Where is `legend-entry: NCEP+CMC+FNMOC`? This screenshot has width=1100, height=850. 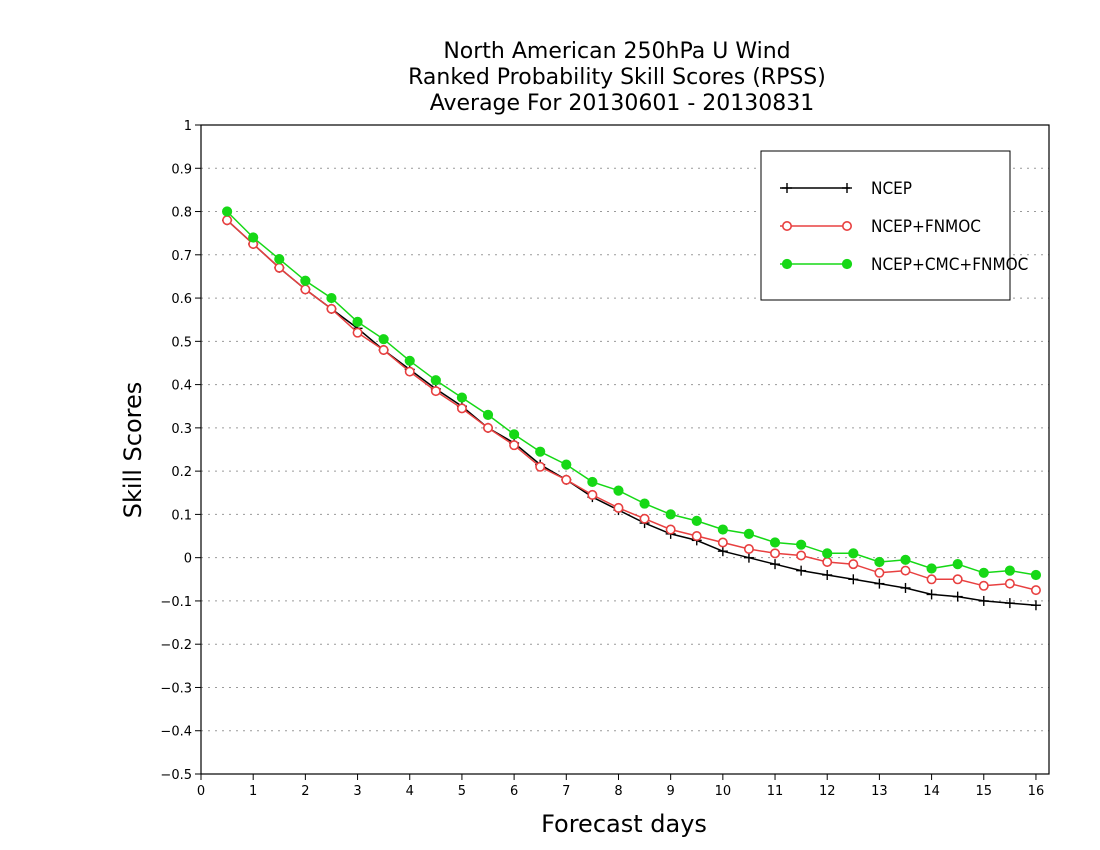 legend-entry: NCEP+CMC+FNMOC is located at coordinates (904, 265).